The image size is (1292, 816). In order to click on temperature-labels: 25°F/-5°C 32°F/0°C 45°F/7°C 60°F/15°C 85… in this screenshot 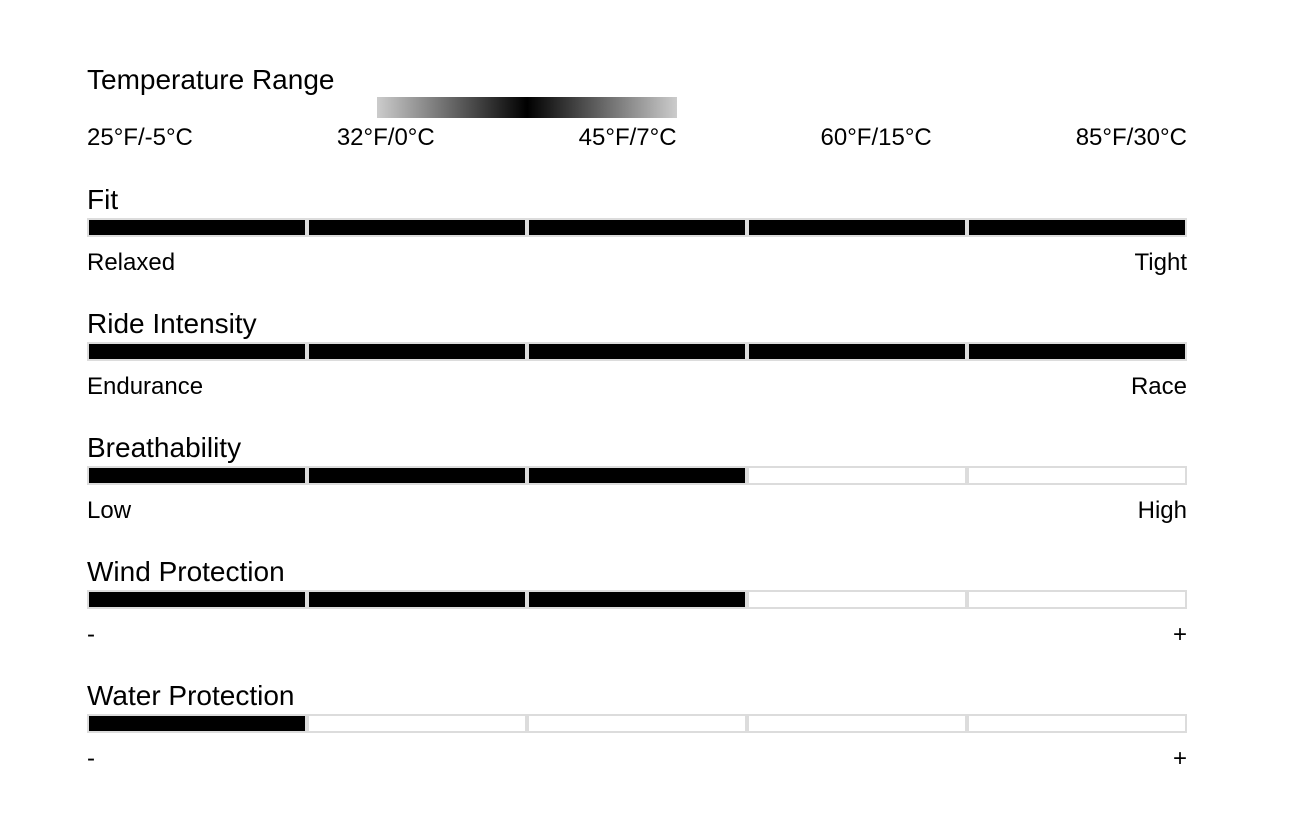, I will do `click(637, 138)`.